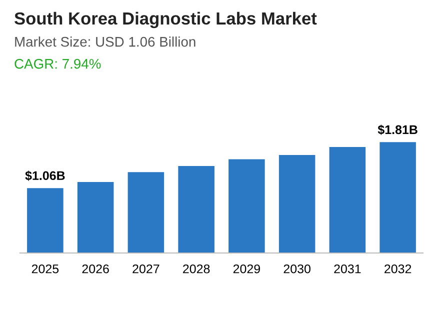  What do you see at coordinates (165, 20) in the screenshot?
I see `chart-title: South Korea Diagnostic Labs Market` at bounding box center [165, 20].